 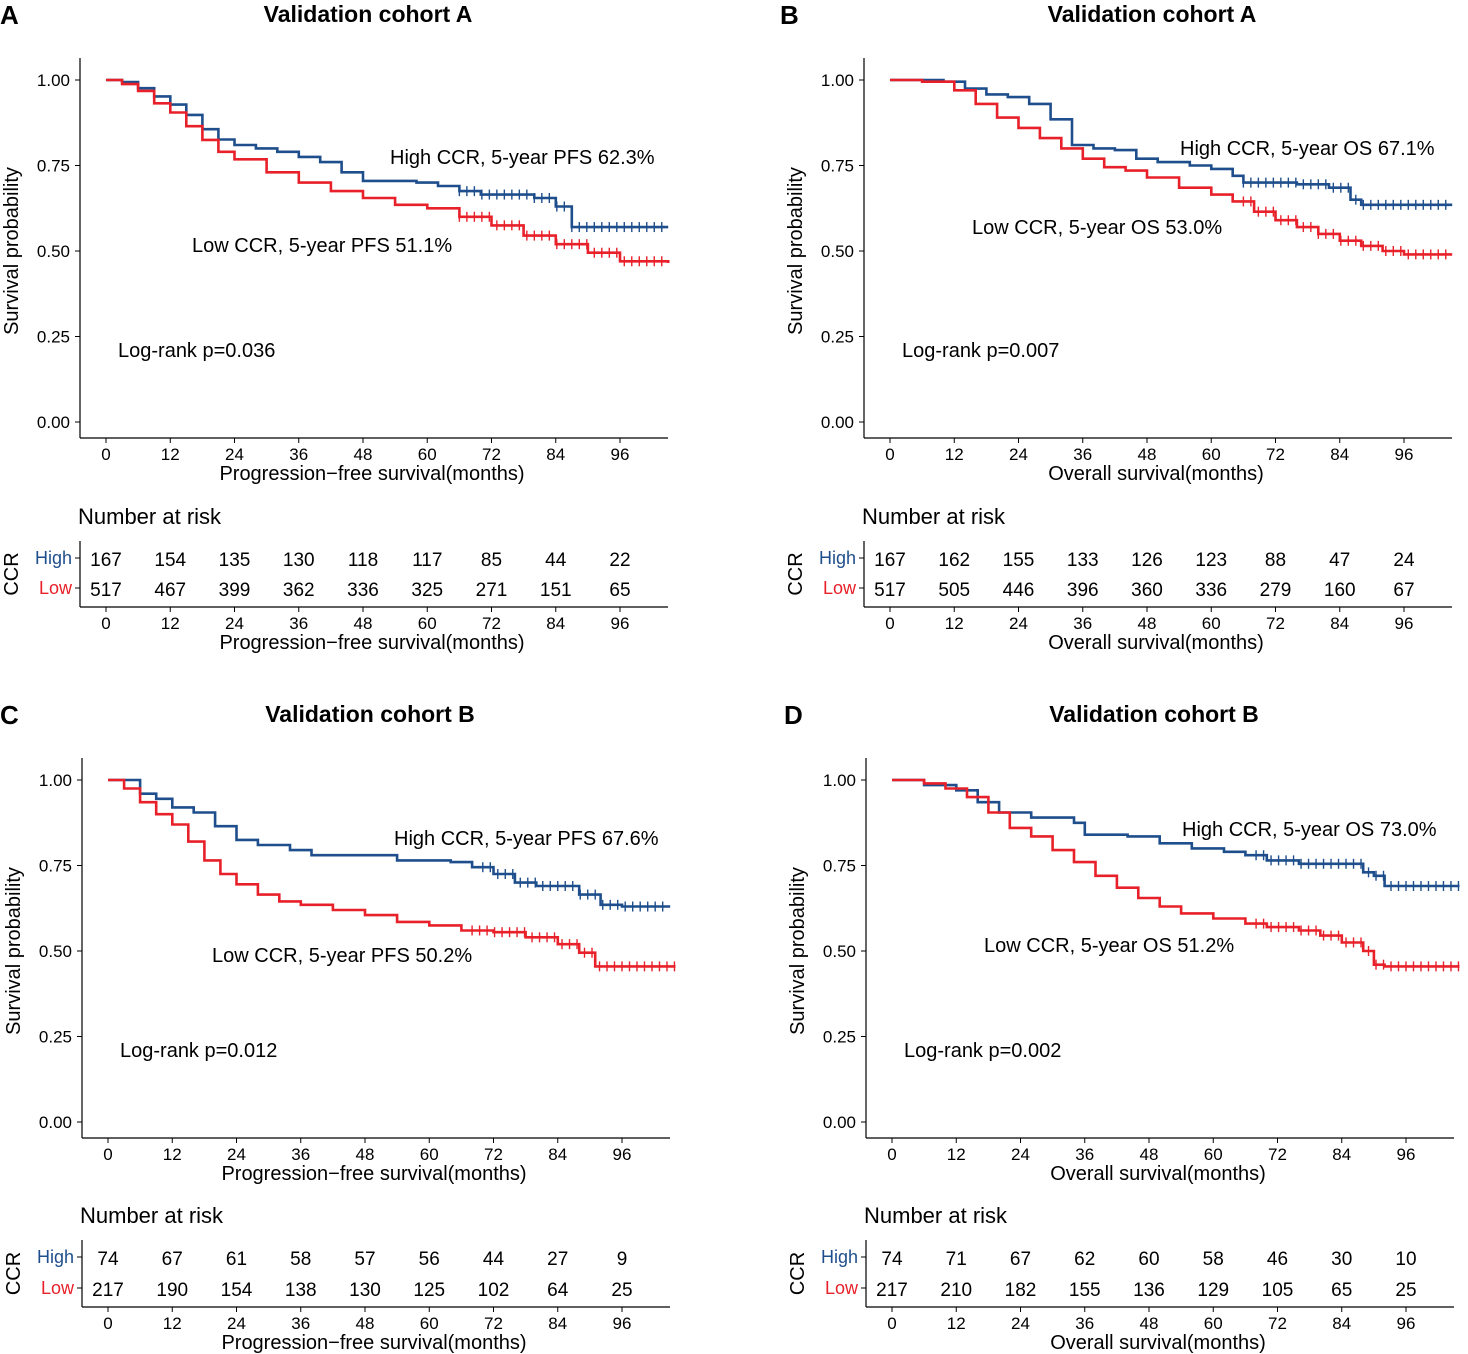 I want to click on x-tick-label: 36, so click(x=298, y=454).